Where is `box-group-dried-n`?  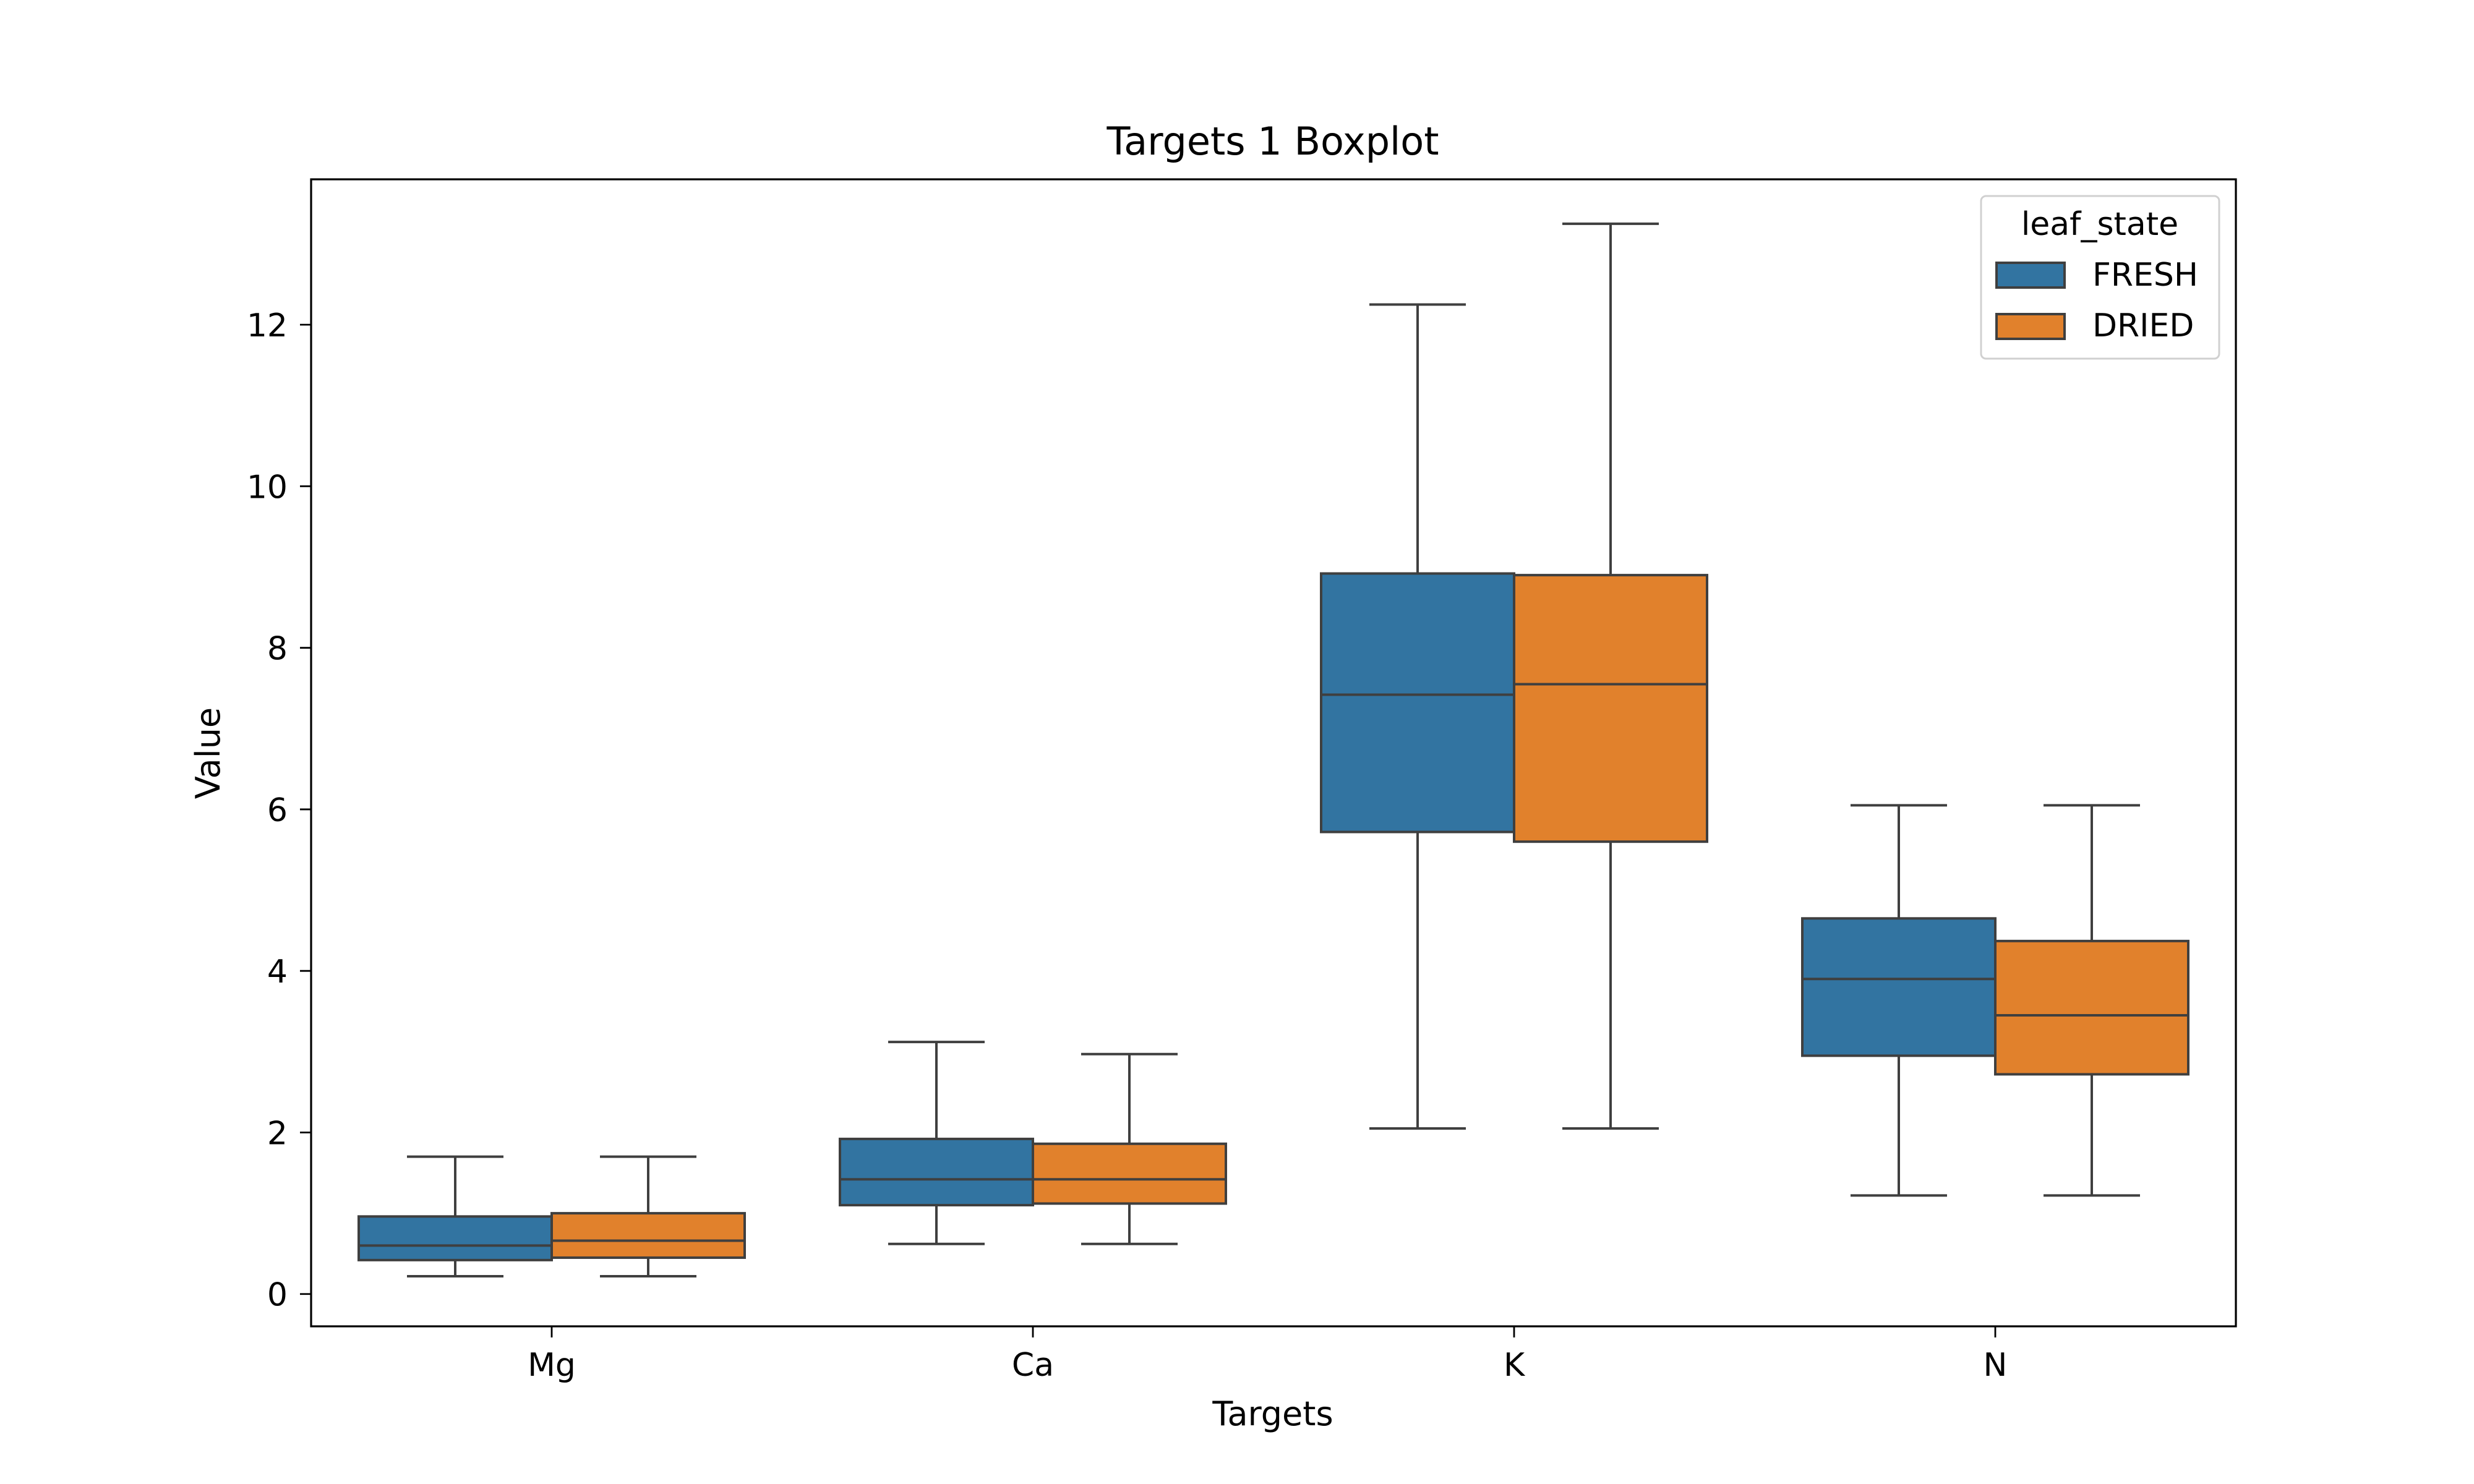 box-group-dried-n is located at coordinates (2091, 1000).